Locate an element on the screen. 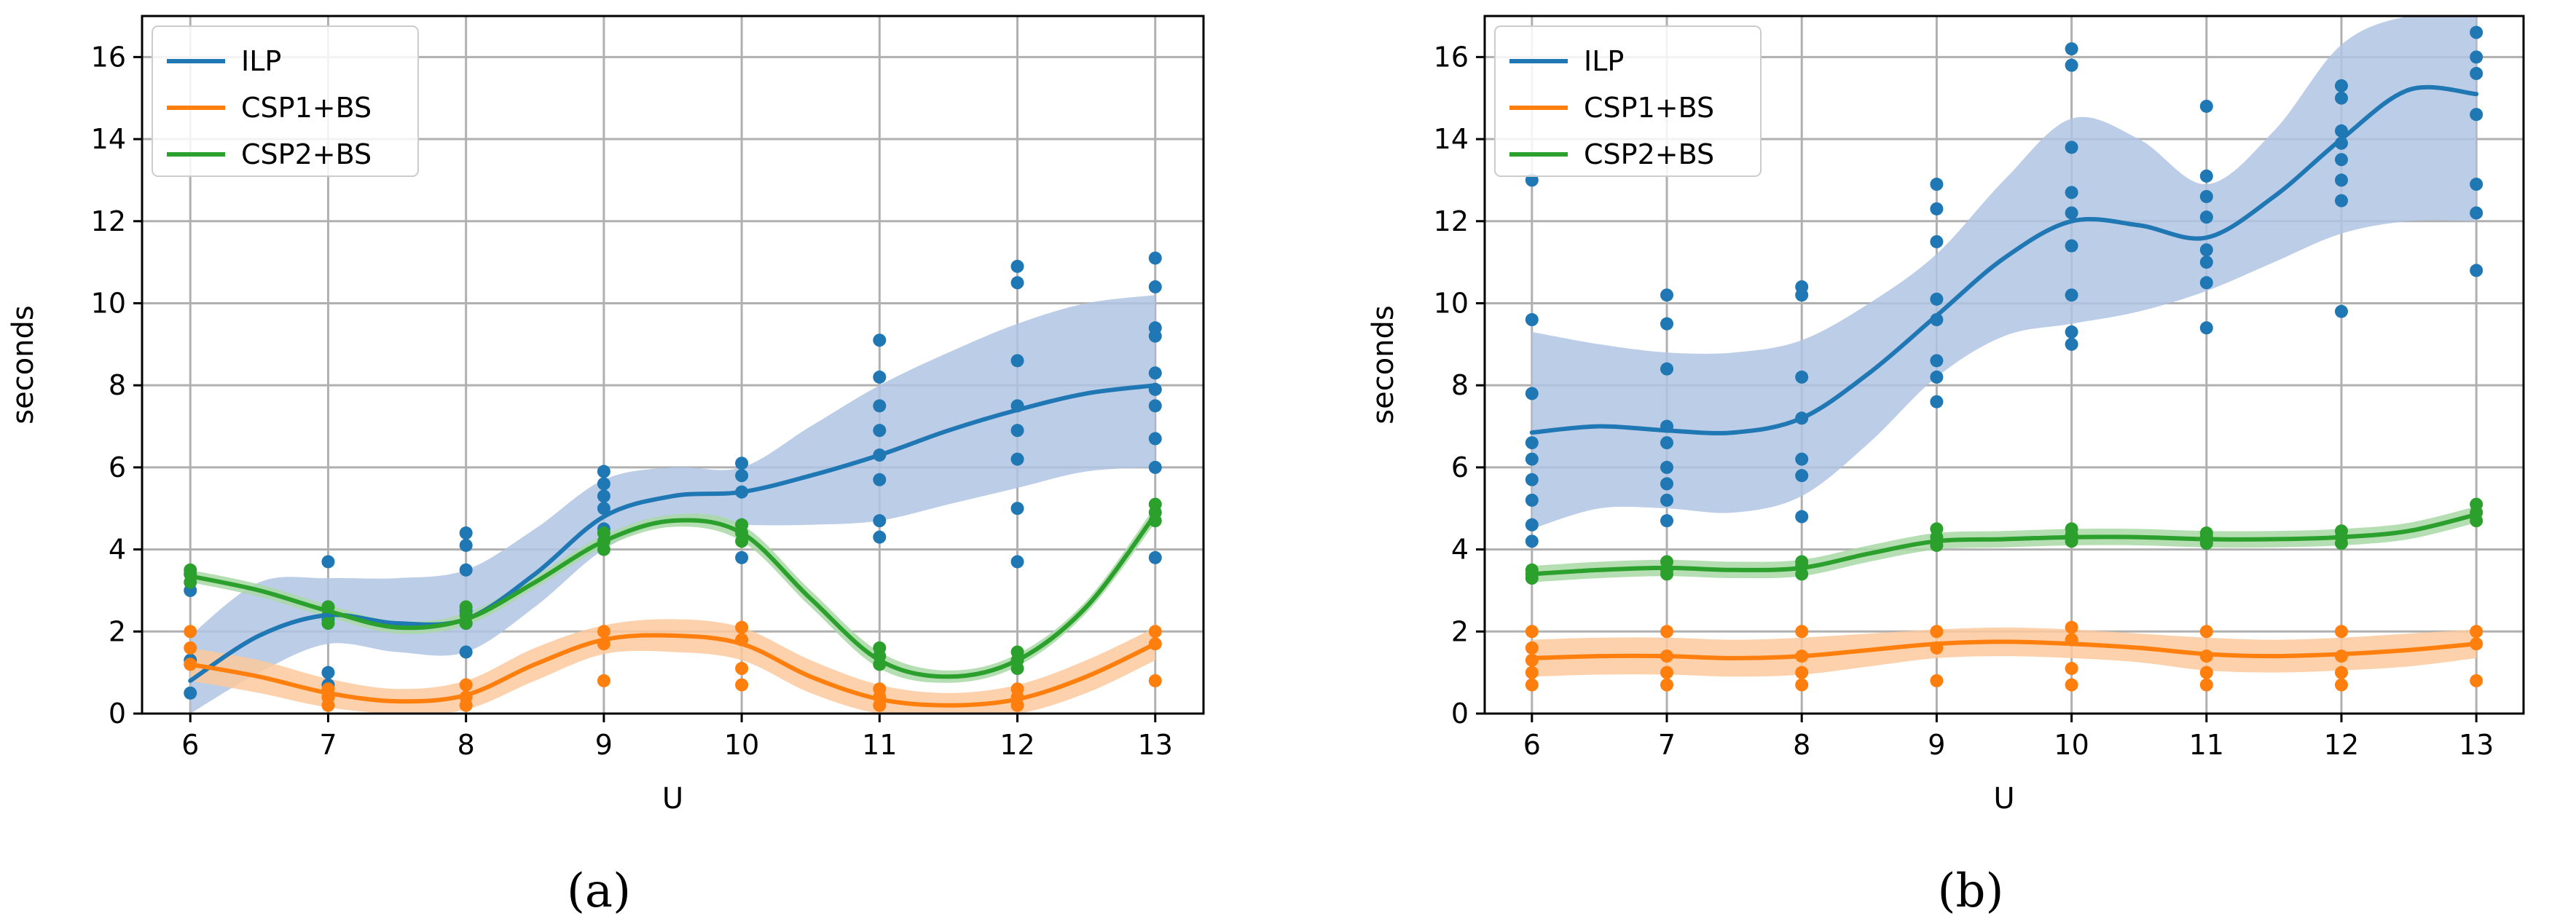 The height and width of the screenshot is (924, 2576). y-tick-label: 8 is located at coordinates (117, 385).